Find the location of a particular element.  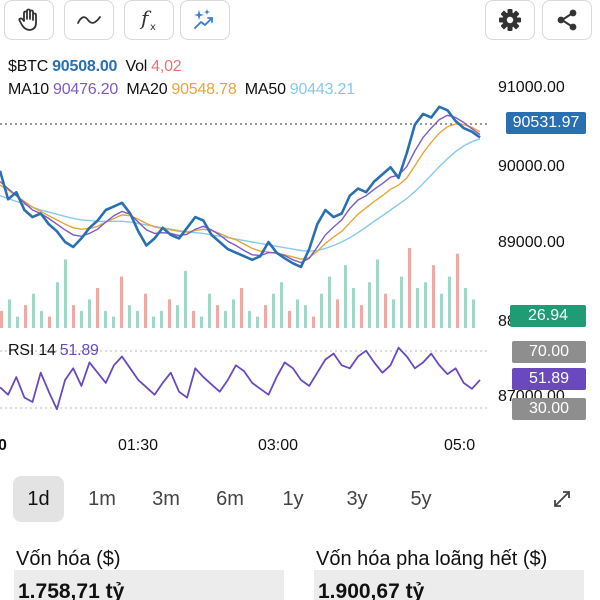

market-cap-label: Vốn hóa ($) is located at coordinates (68, 559).